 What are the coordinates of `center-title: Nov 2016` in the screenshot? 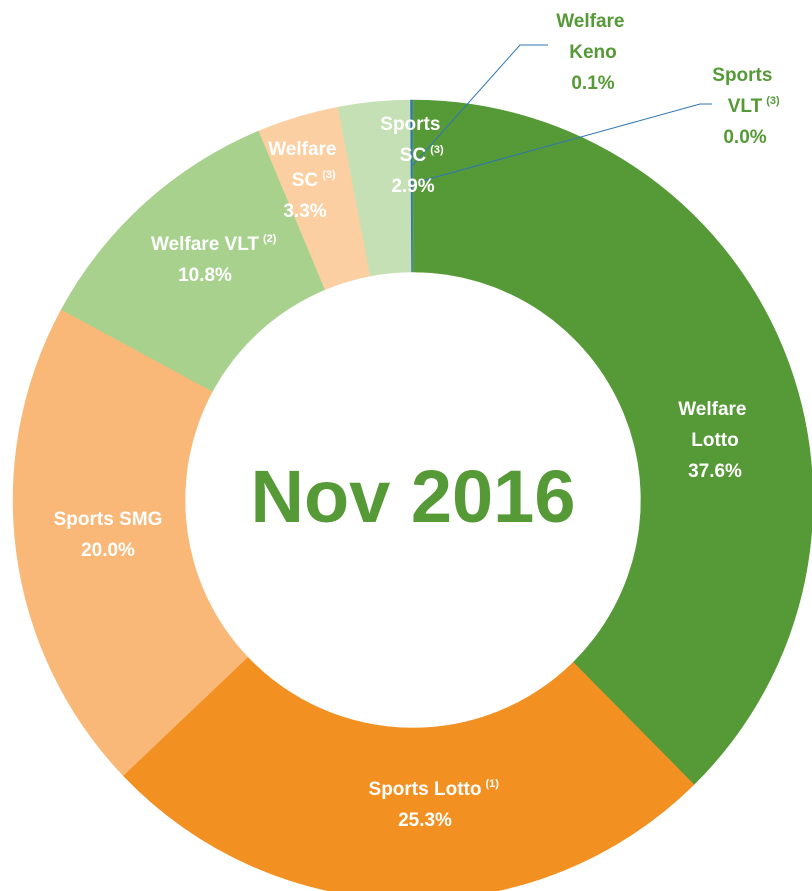 It's located at (413, 496).